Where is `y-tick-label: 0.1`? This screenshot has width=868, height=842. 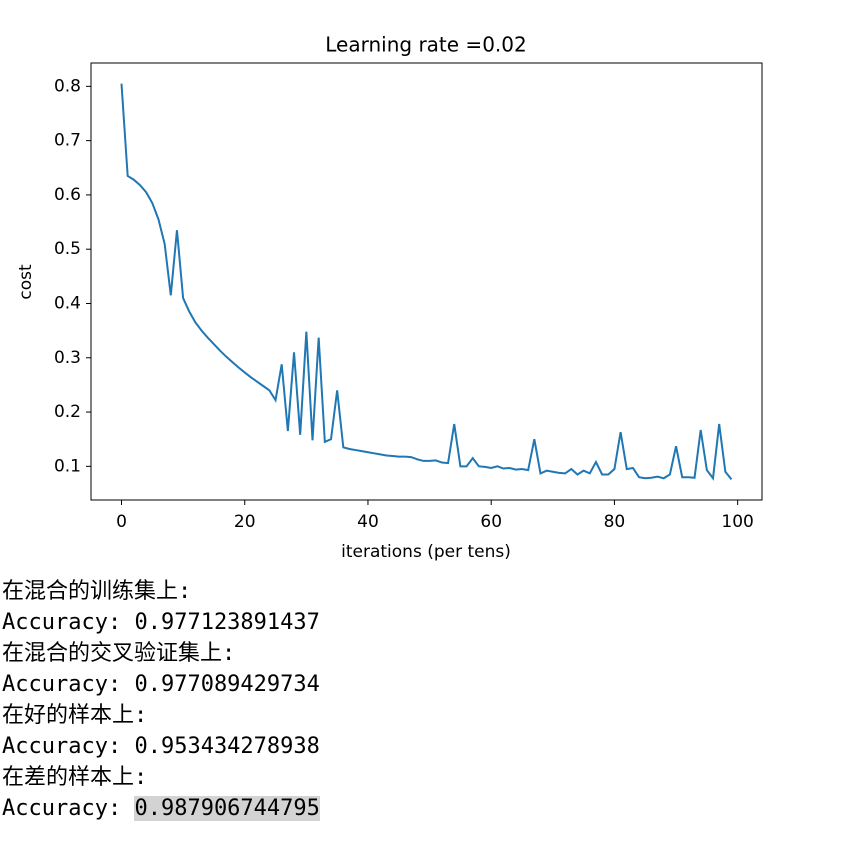
y-tick-label: 0.1 is located at coordinates (67, 466).